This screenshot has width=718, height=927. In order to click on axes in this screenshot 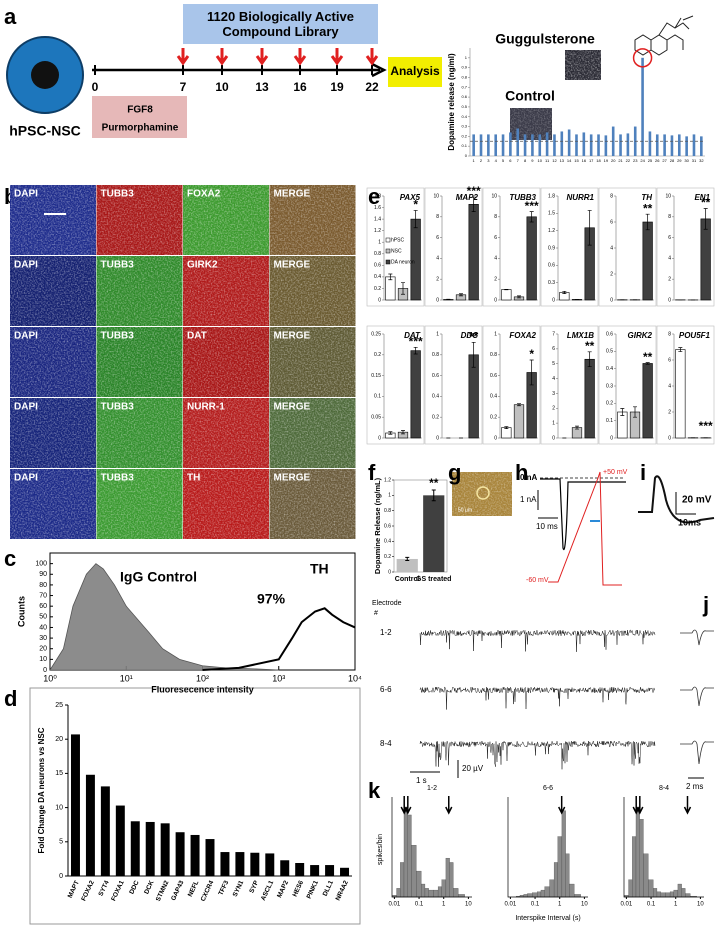, I will do `click(431, 847)`.